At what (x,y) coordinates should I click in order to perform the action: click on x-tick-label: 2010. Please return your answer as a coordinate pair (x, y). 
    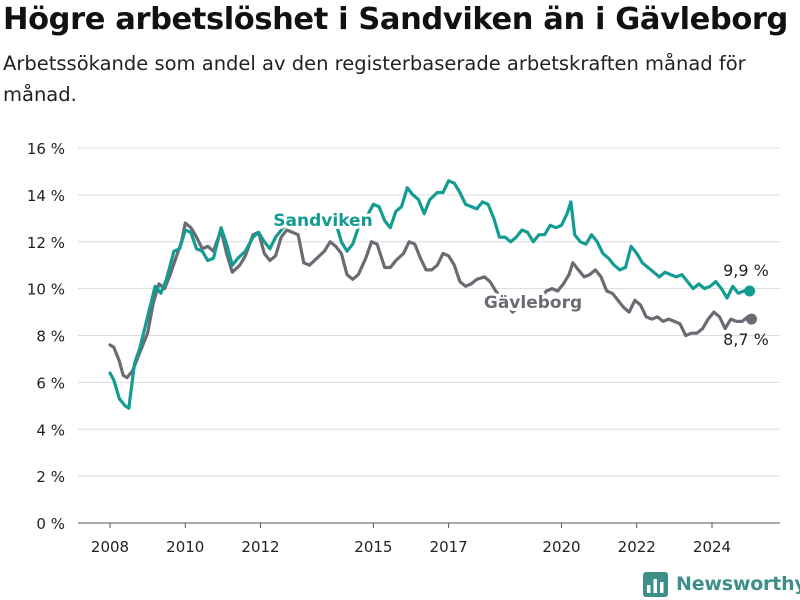
    Looking at the image, I should click on (185, 547).